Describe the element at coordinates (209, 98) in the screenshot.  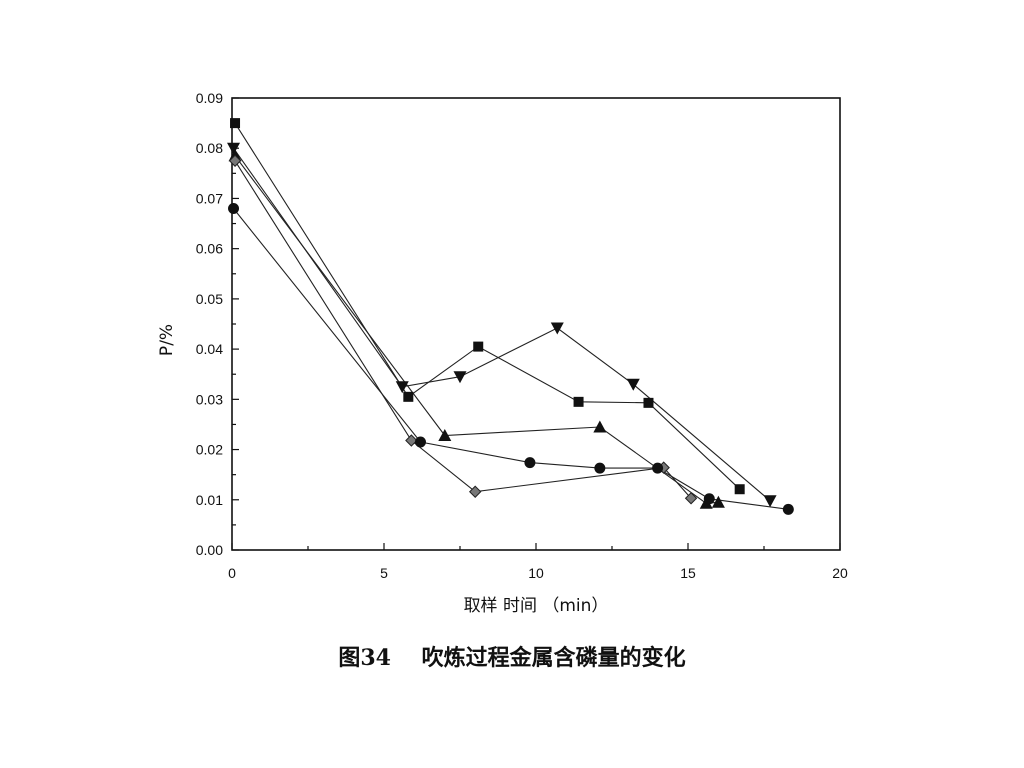
I see `y-tick-label: 0.09` at that location.